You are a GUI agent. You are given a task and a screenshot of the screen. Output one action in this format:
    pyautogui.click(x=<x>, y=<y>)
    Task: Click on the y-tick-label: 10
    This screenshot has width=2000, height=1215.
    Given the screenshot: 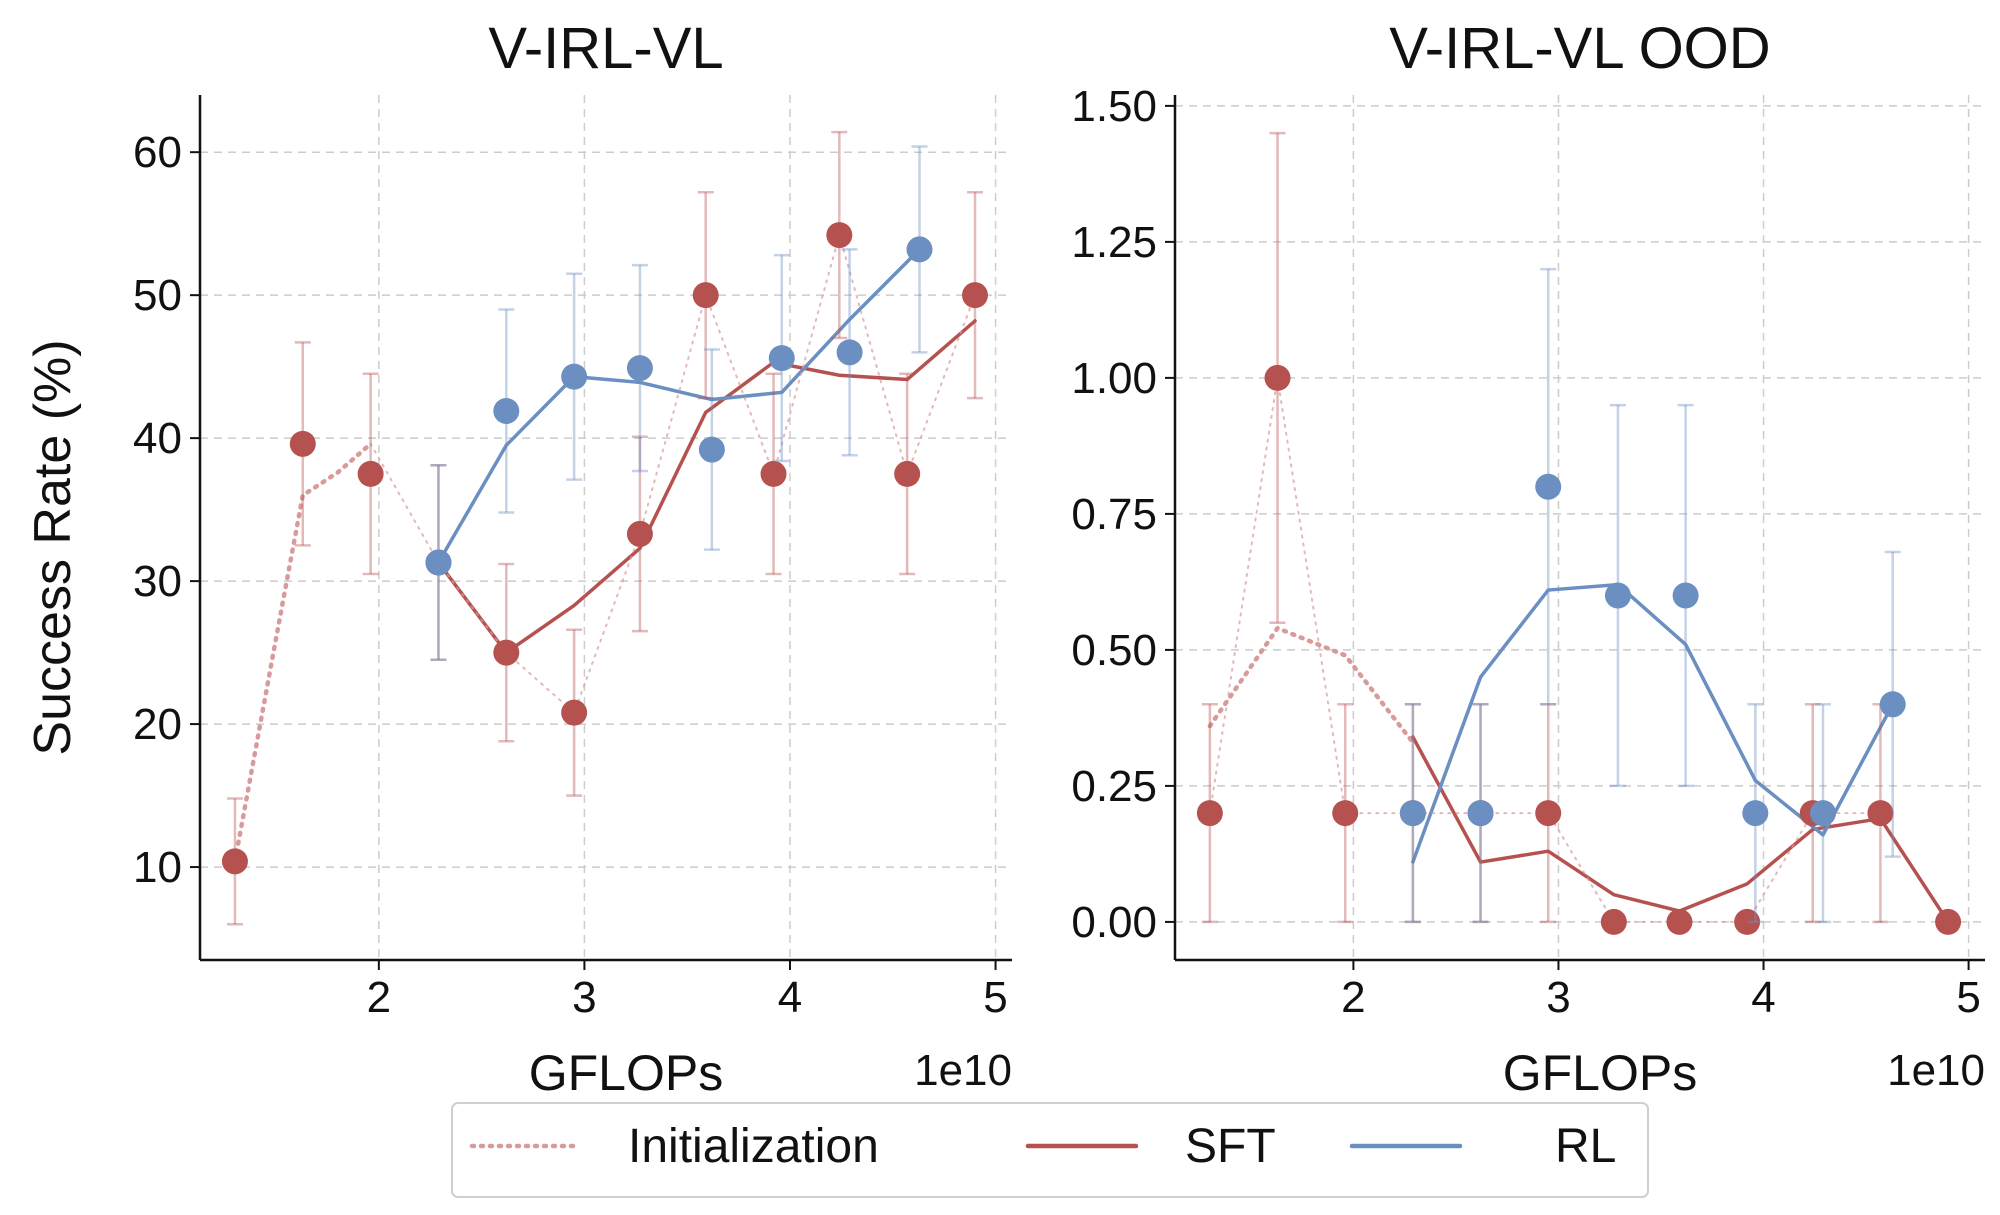 What is the action you would take?
    pyautogui.click(x=157, y=867)
    